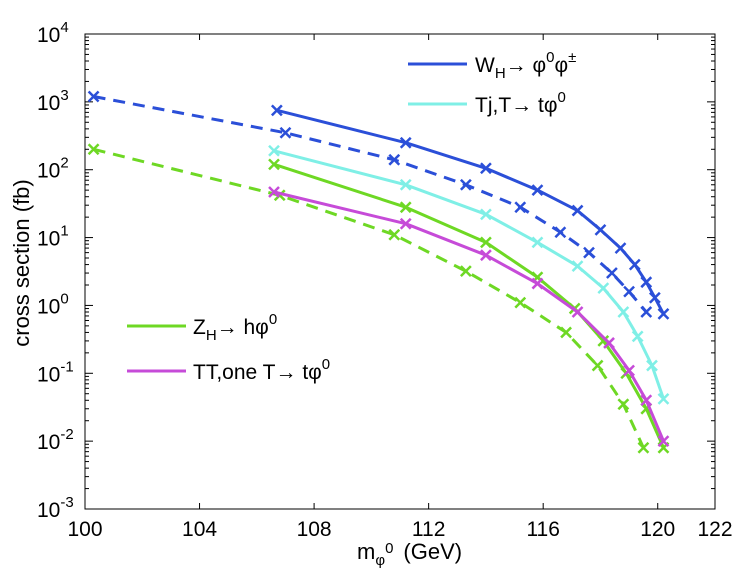 The width and height of the screenshot is (746, 584). Describe the element at coordinates (53, 304) in the screenshot. I see `y-tick-label: 10⁰` at that location.